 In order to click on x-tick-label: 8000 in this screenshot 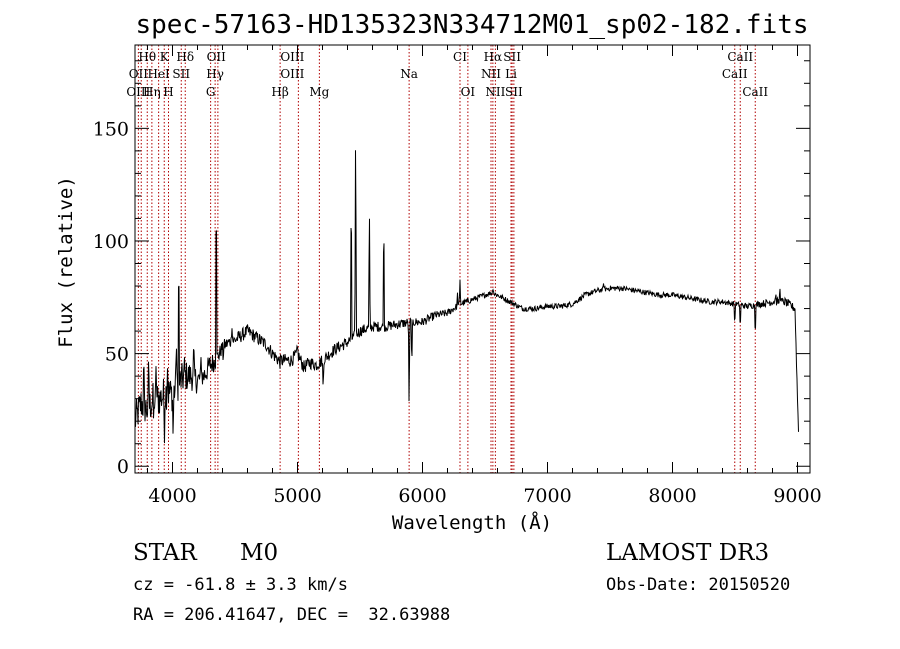, I will do `click(672, 496)`.